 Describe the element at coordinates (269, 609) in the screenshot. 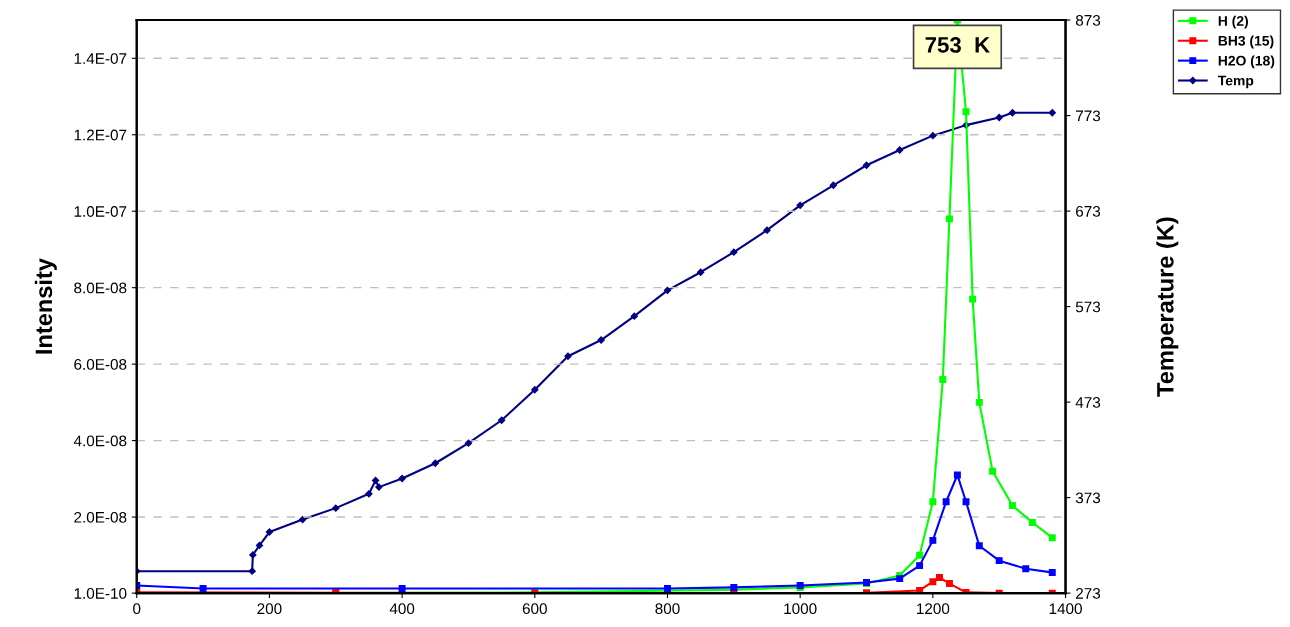

I see `x-tick-label: 200` at that location.